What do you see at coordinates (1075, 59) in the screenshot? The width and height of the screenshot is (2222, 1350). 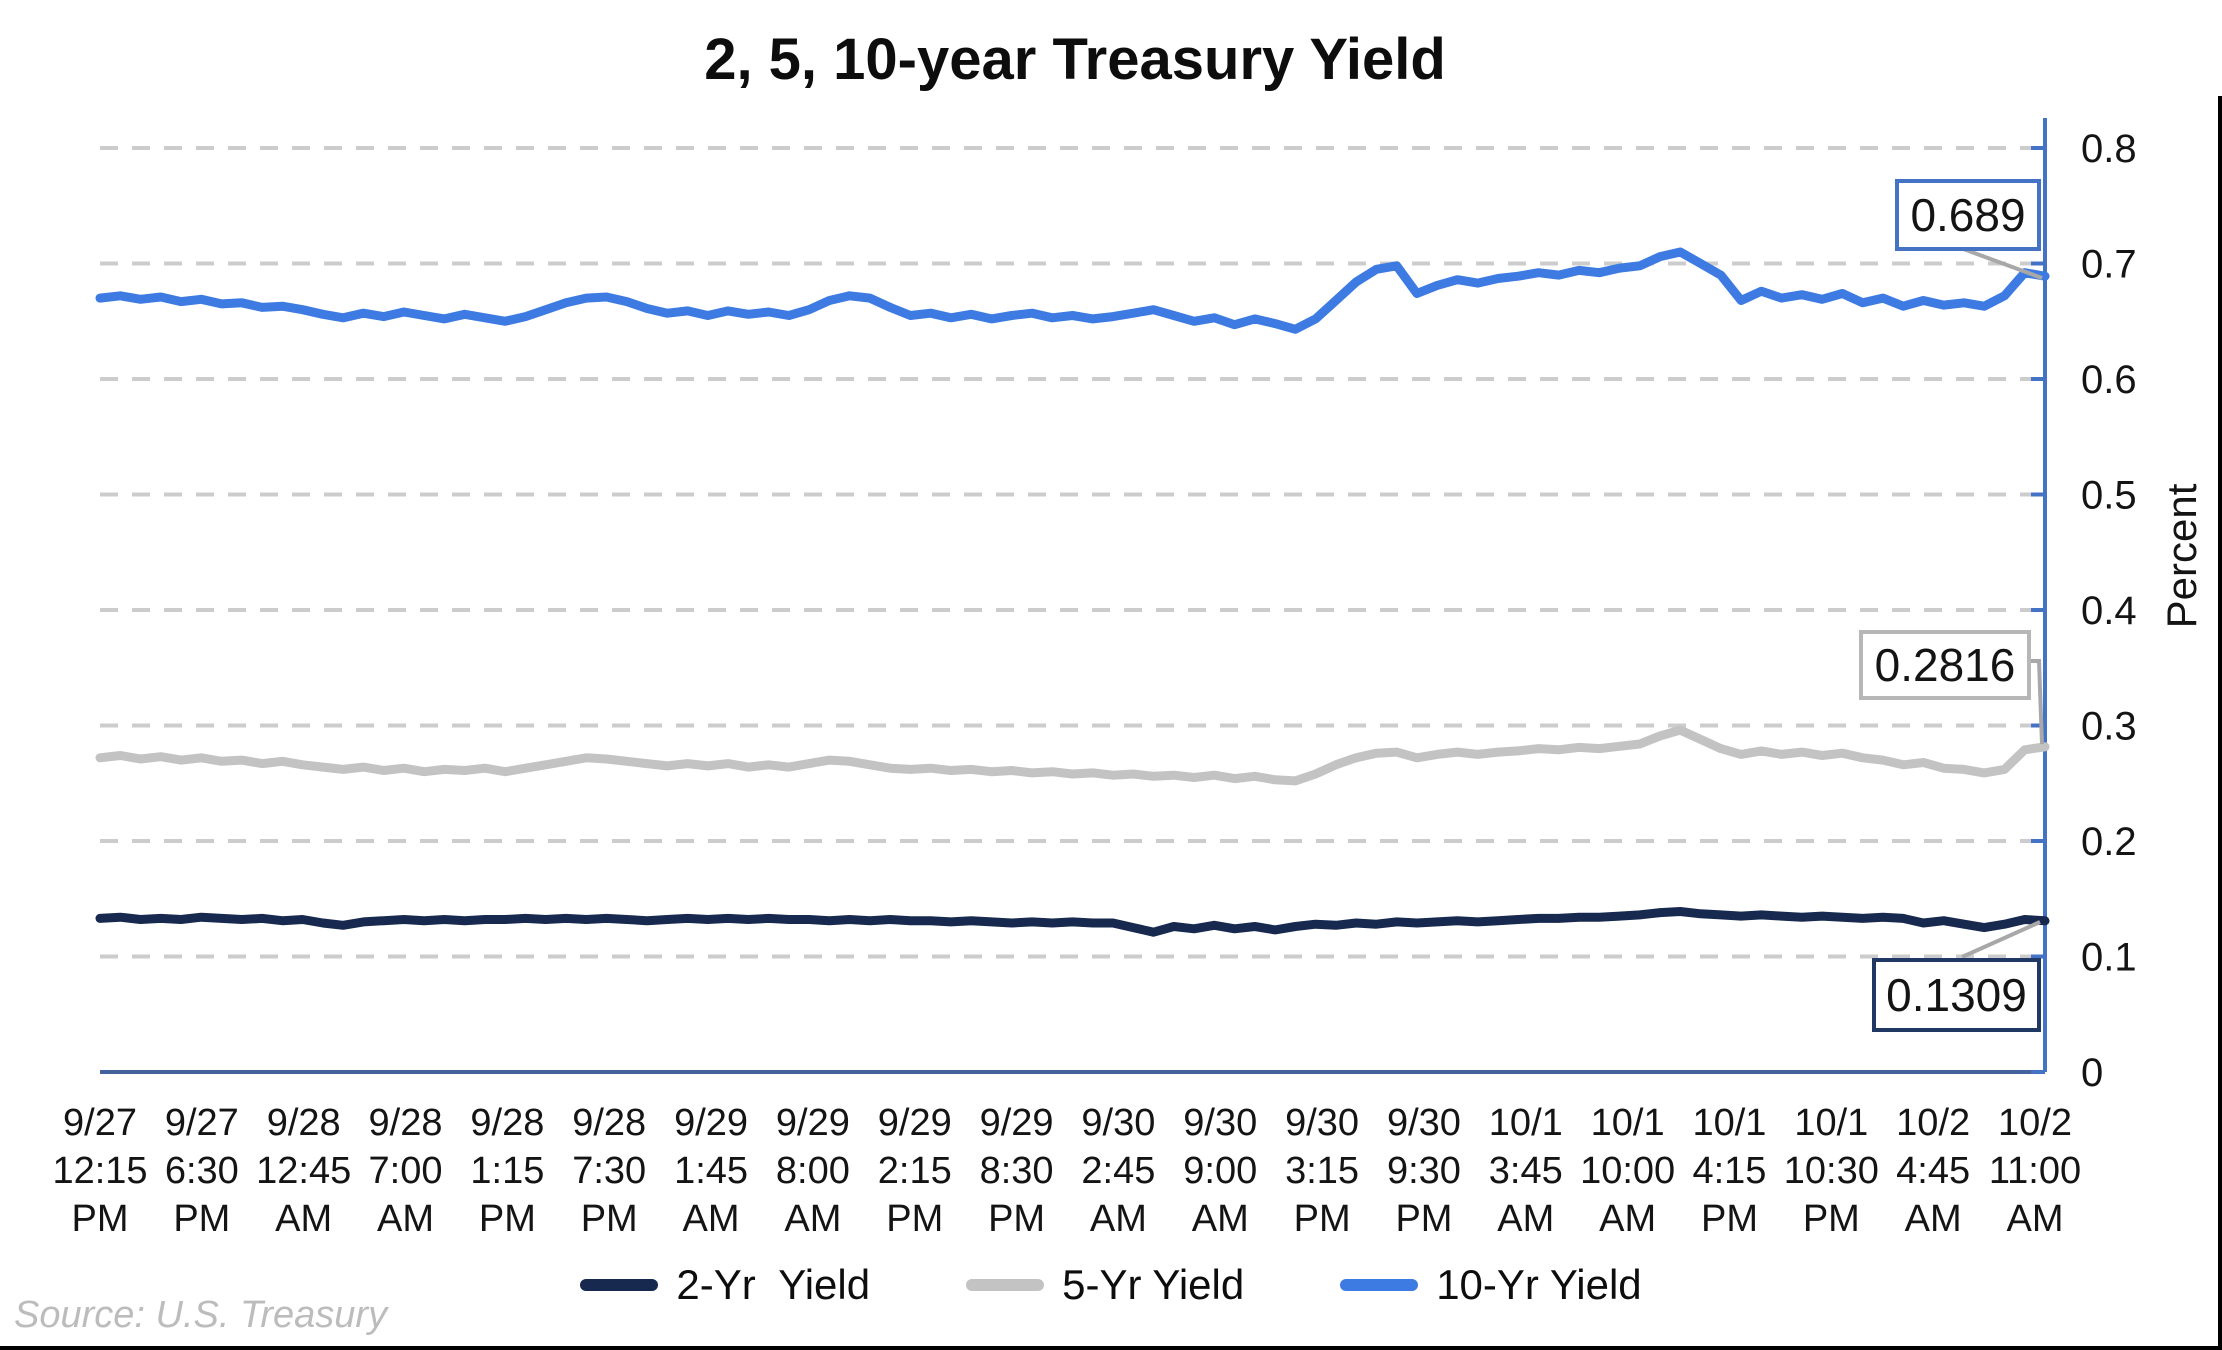 I see `chart-title: 2, 5, 10-year Treasury Yield` at bounding box center [1075, 59].